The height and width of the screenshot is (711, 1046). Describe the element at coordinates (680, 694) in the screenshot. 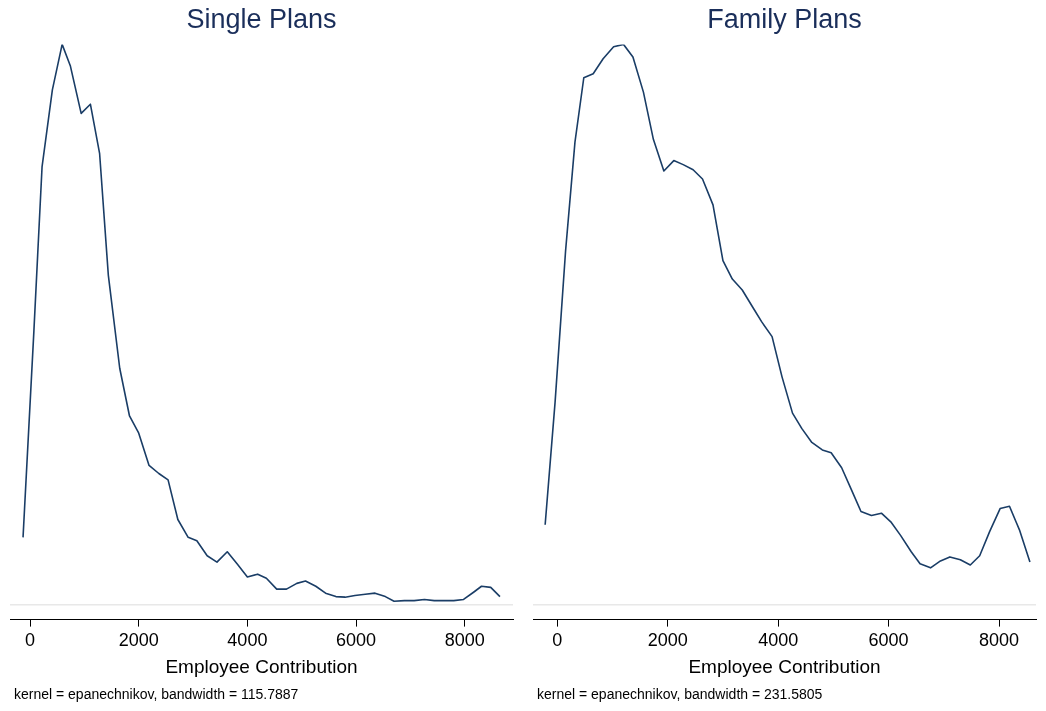

I see `text: kernel = epanechnikov, bandwidth = 231.5805` at that location.